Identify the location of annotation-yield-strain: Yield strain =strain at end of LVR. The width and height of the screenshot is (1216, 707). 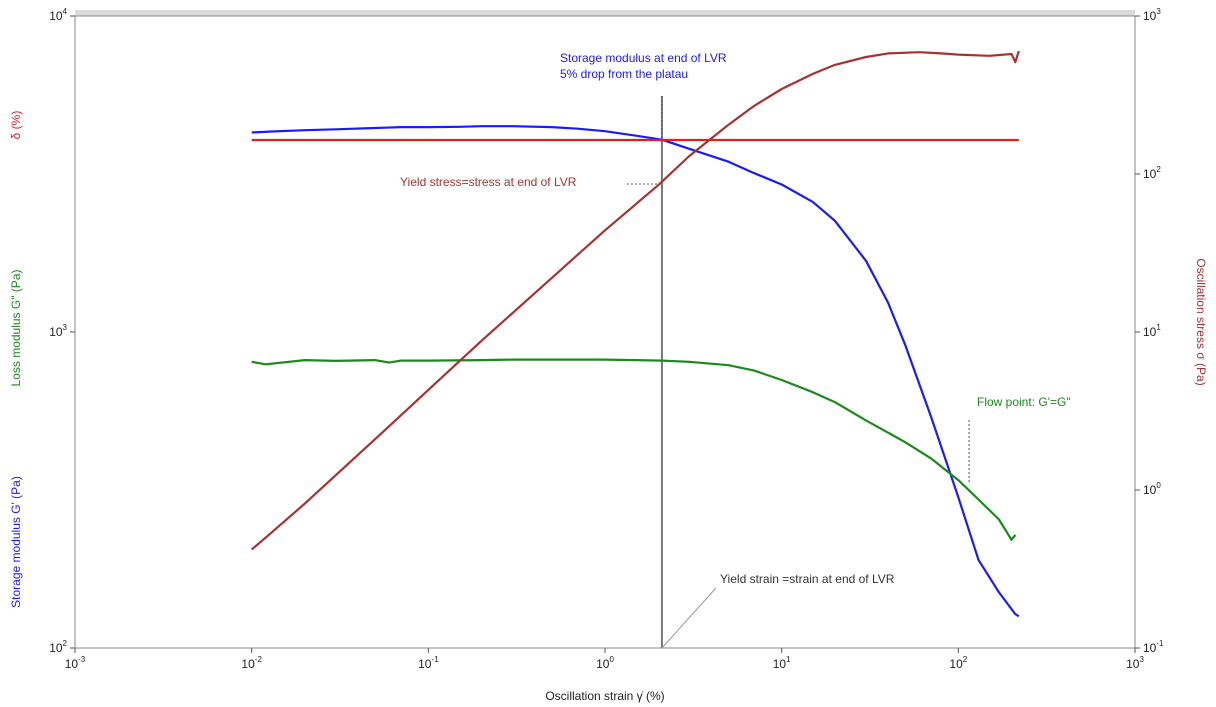
(807, 579).